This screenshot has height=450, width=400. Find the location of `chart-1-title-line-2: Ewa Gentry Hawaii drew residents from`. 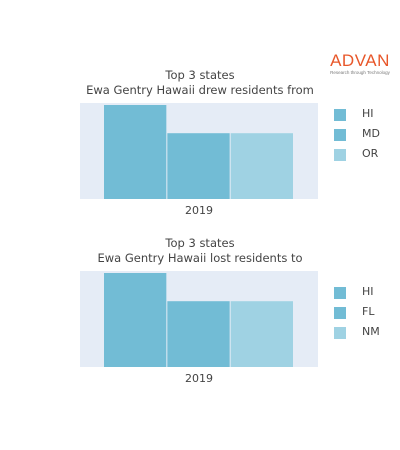

chart-1-title-line-2: Ewa Gentry Hawaii drew residents from is located at coordinates (200, 90).